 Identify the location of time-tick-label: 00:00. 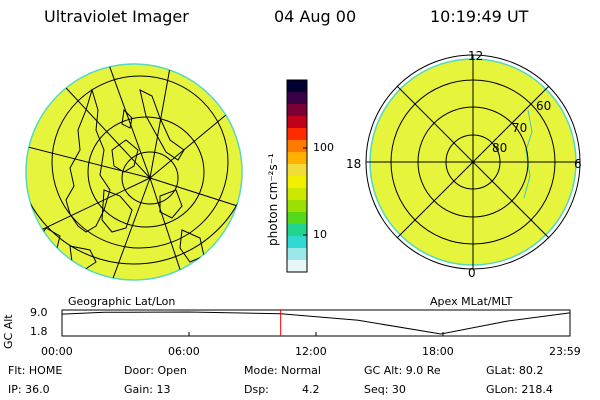
(57, 351).